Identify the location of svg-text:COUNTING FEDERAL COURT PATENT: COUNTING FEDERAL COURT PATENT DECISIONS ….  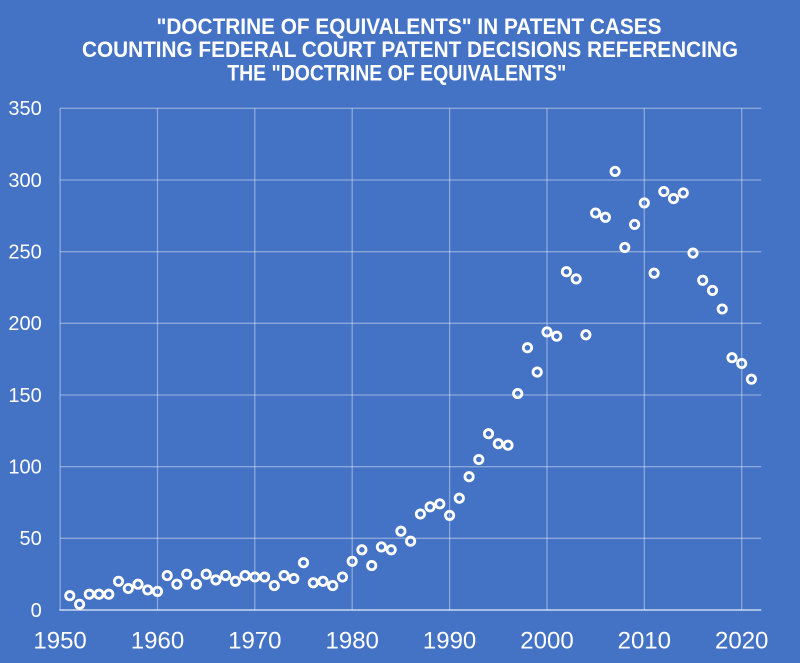
(410, 49).